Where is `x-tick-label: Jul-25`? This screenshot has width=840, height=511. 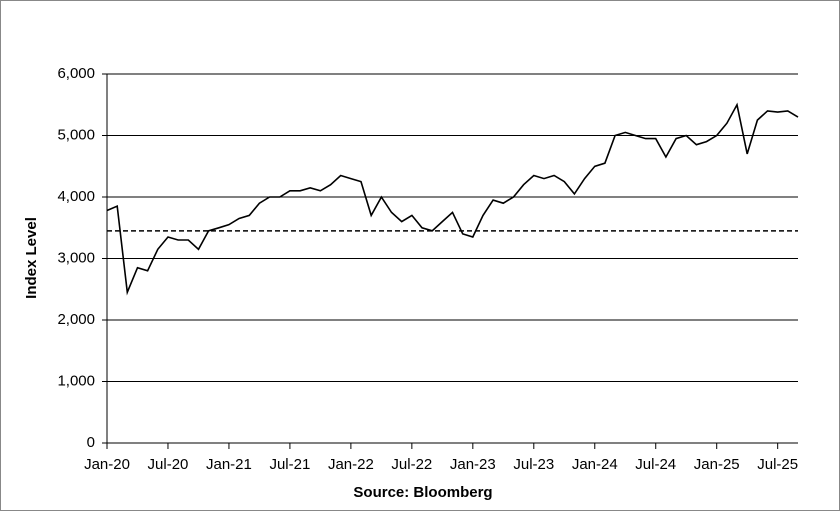 x-tick-label: Jul-25 is located at coordinates (777, 464).